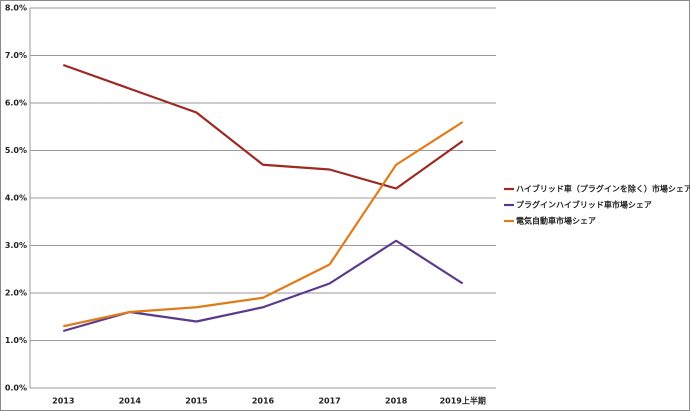 This screenshot has height=411, width=690. Describe the element at coordinates (16, 245) in the screenshot. I see `y-tick-label: 3.0%` at that location.